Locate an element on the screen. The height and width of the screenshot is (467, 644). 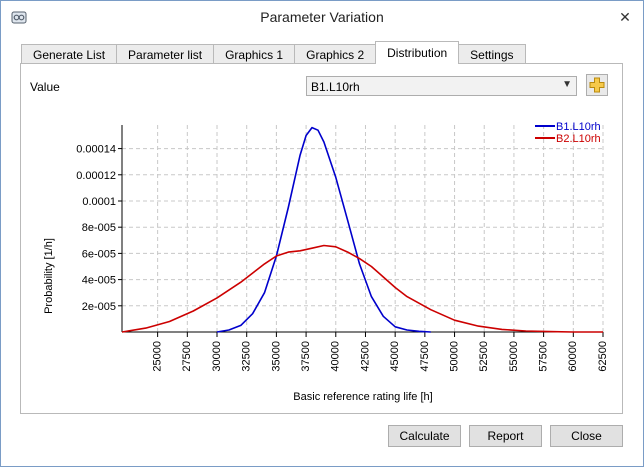
plus-icon is located at coordinates (597, 85).